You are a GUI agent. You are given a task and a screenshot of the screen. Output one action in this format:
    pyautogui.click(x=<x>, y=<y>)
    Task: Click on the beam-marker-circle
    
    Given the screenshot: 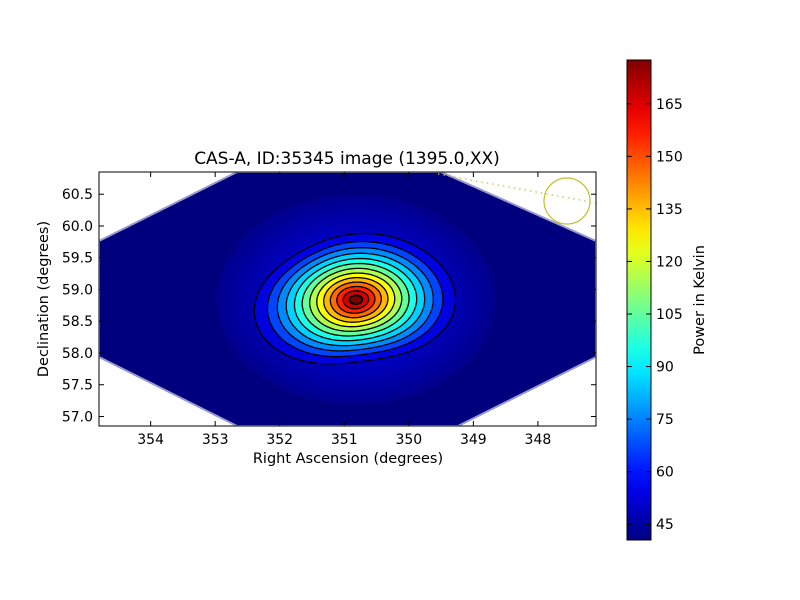 What is the action you would take?
    pyautogui.click(x=567, y=201)
    